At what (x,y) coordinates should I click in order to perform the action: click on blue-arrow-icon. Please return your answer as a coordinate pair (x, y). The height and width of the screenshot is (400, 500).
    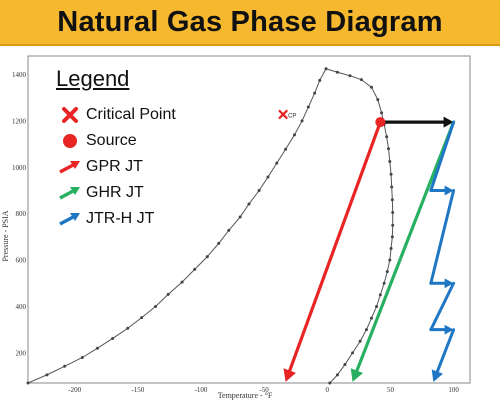
    Looking at the image, I should click on (70, 219).